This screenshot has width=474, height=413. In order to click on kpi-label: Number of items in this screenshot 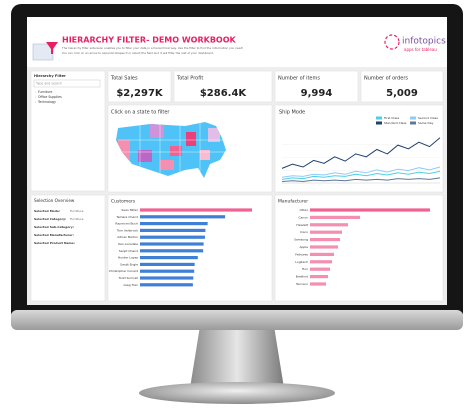, I will do `click(299, 79)`.